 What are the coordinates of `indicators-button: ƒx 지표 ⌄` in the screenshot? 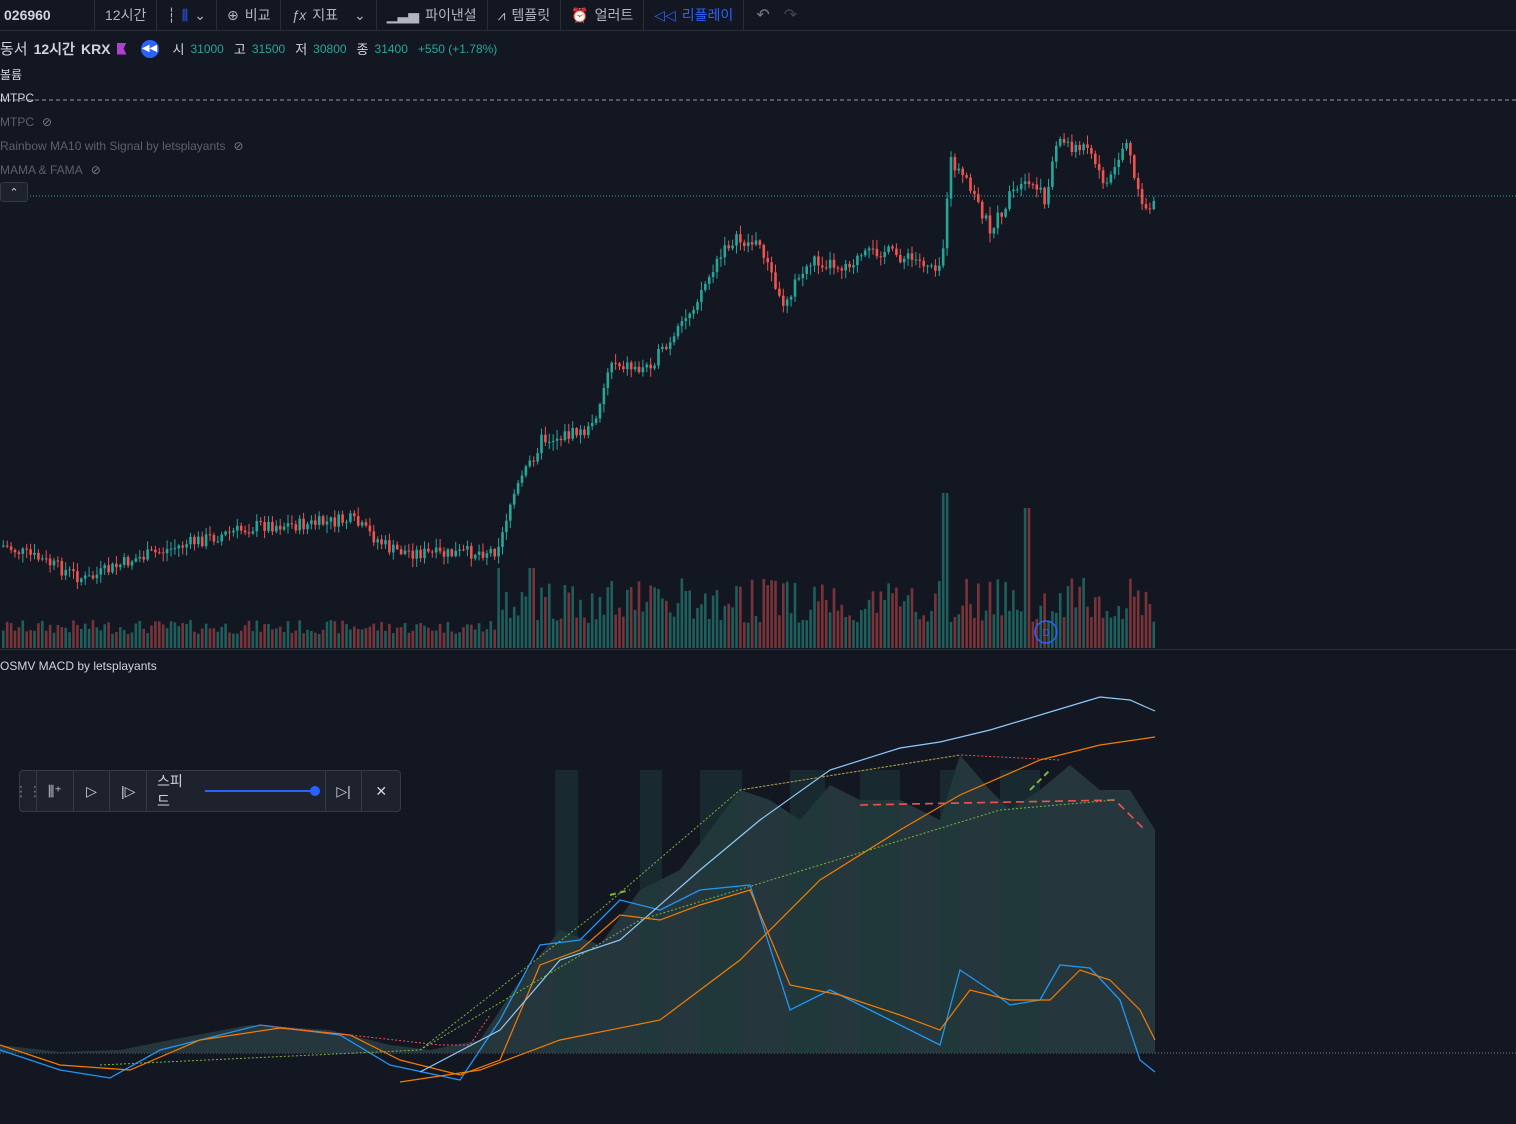 It's located at (329, 15).